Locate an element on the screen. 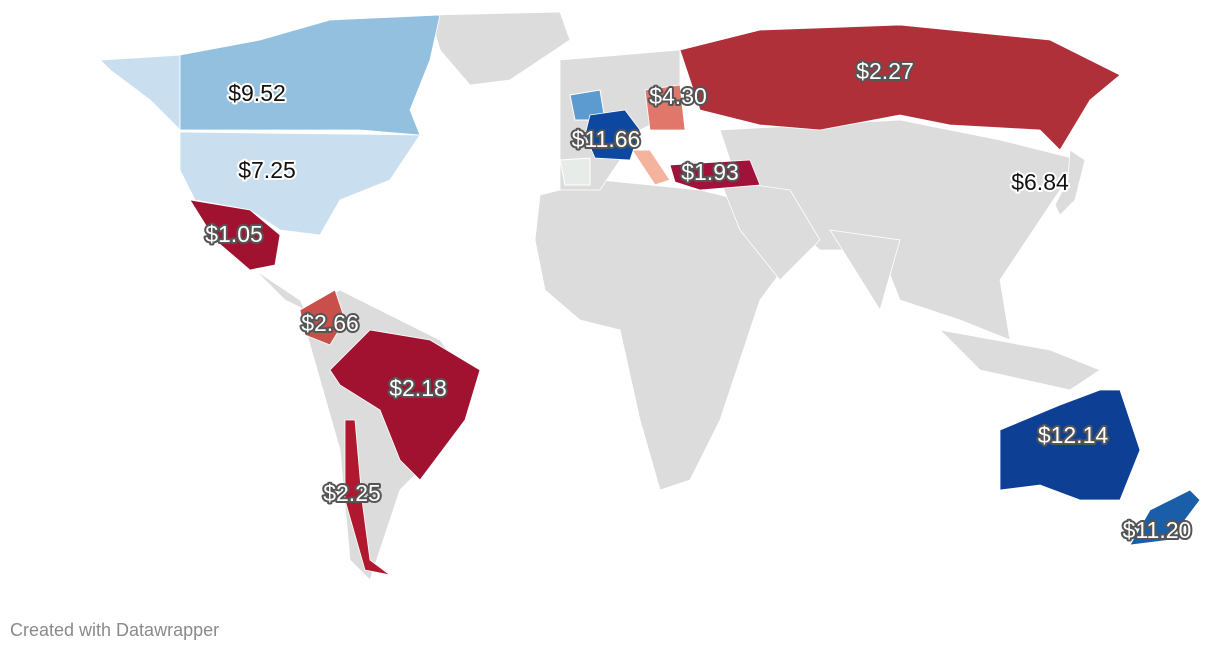  region-label: $2.18 is located at coordinates (418, 388).